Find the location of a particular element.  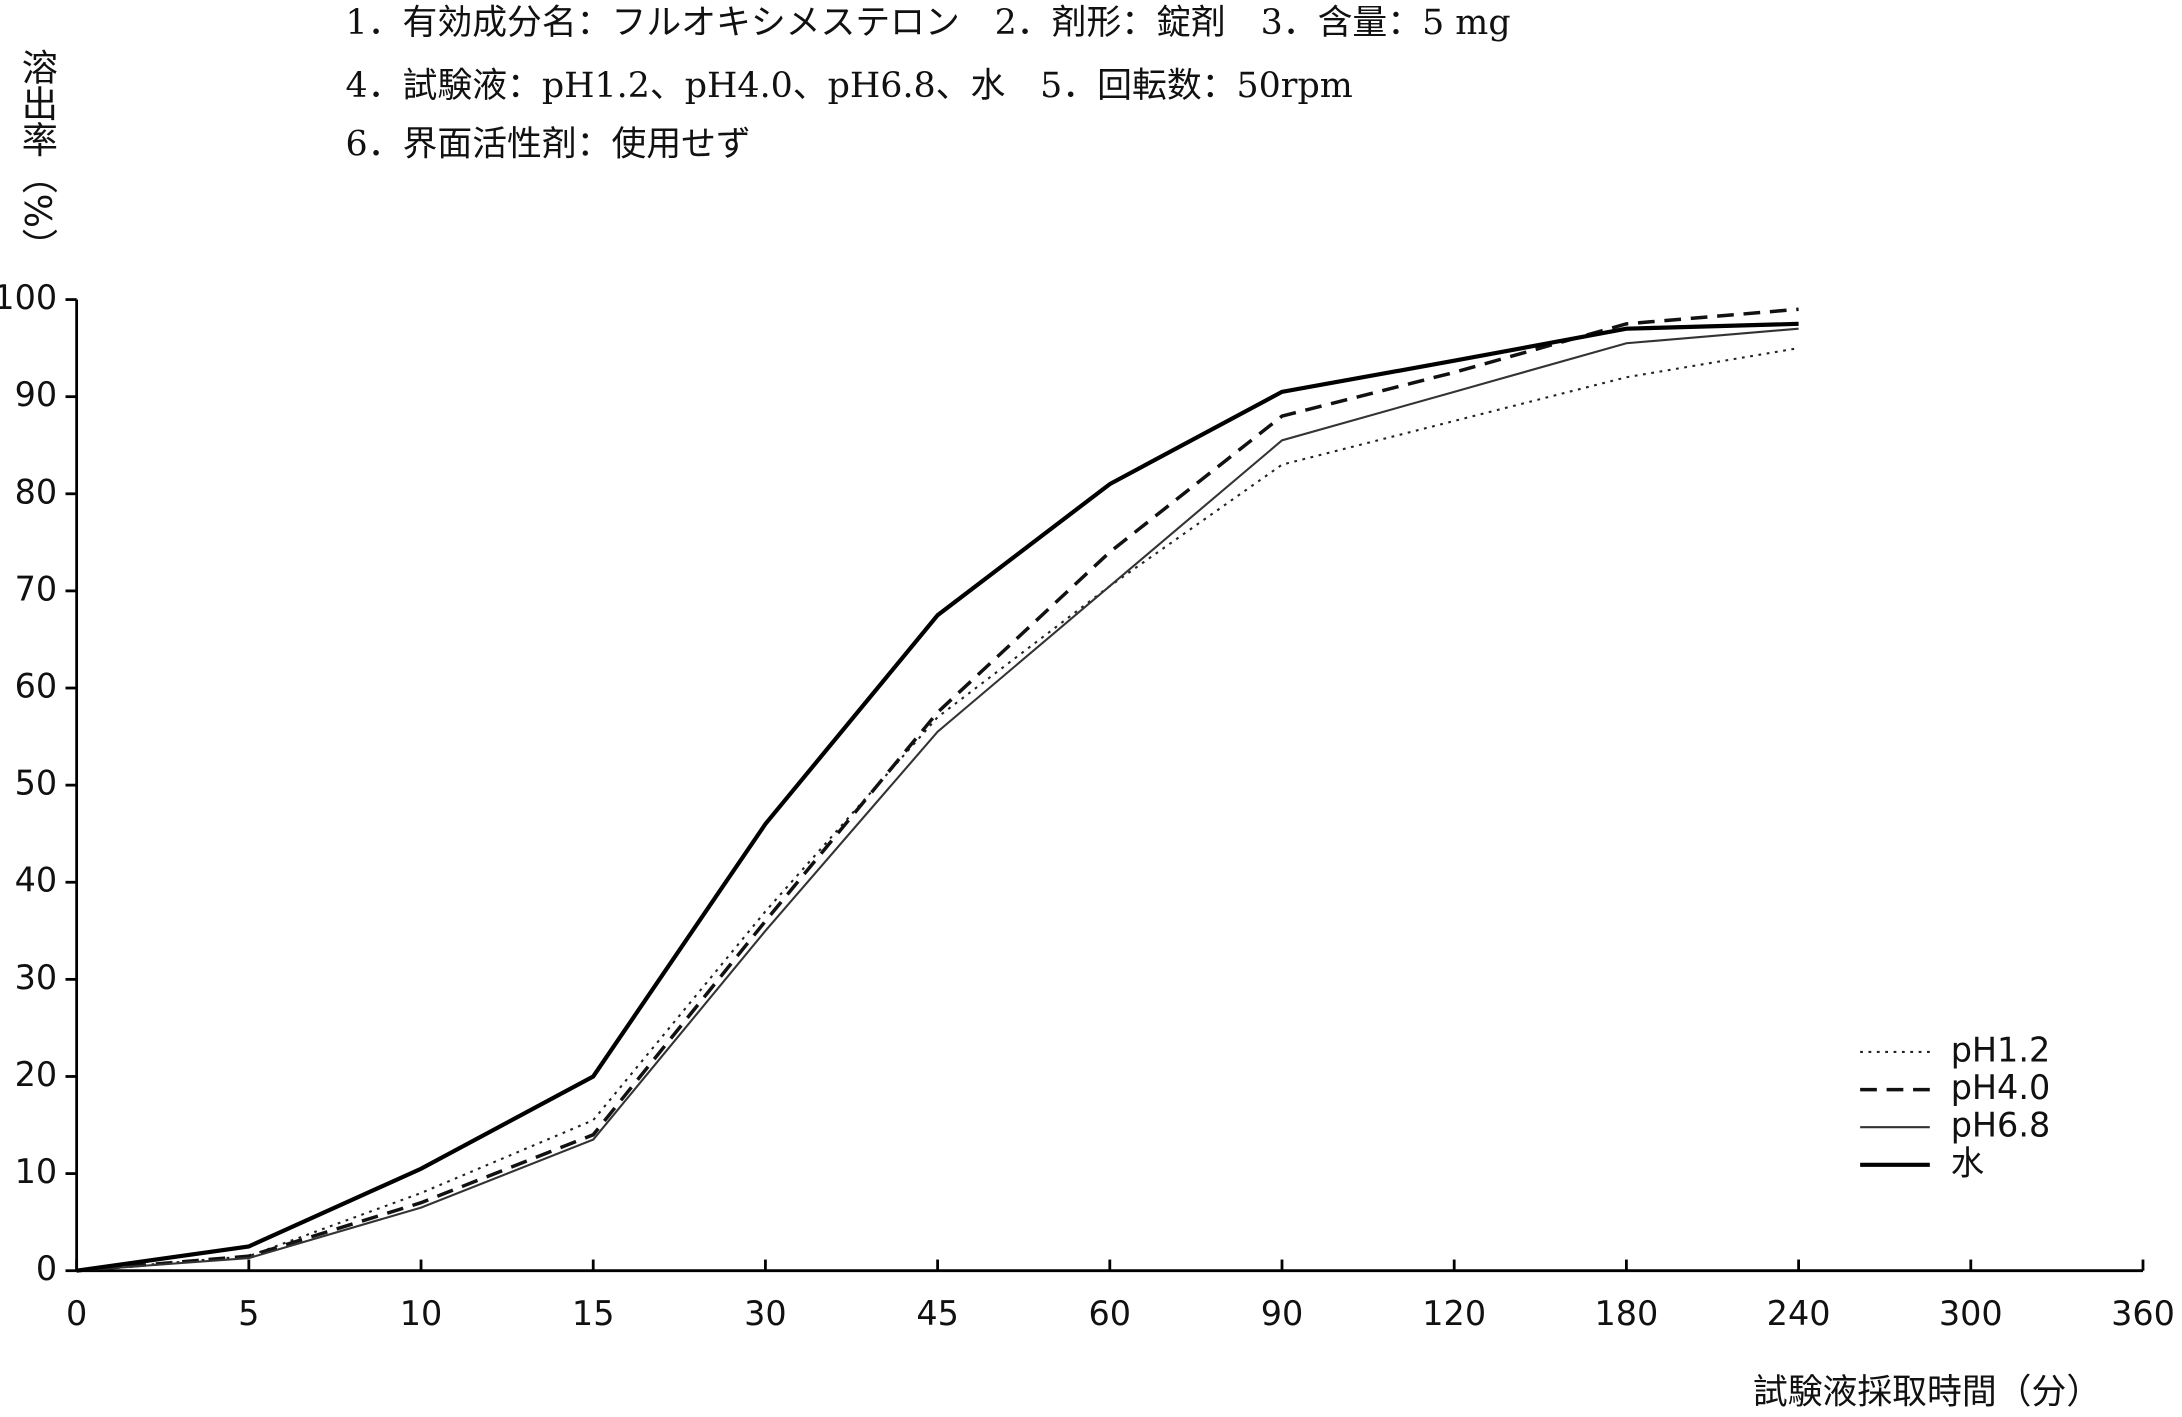

header-line: 1．有効成分名：フルオキシメステロン 2．剤形：錠剤 3．含量：5 mg is located at coordinates (928, 23).